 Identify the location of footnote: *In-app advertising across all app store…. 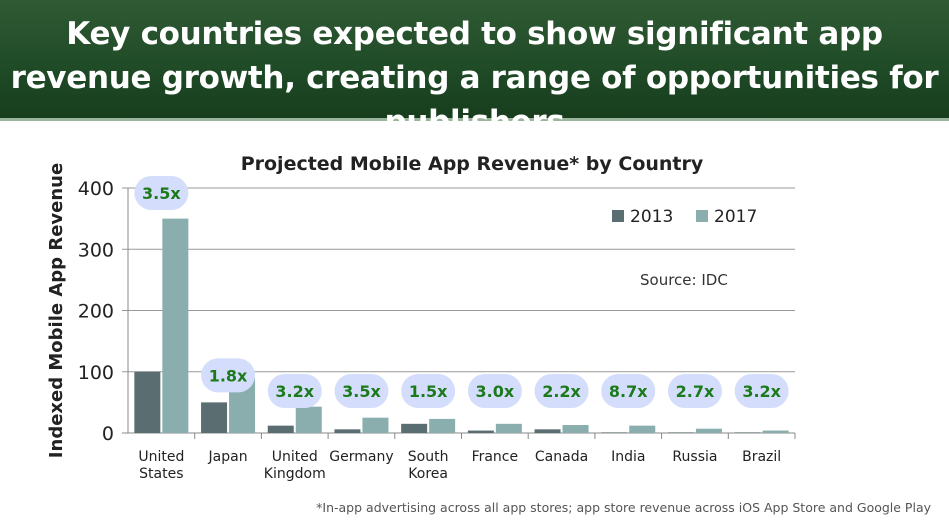
(623, 507).